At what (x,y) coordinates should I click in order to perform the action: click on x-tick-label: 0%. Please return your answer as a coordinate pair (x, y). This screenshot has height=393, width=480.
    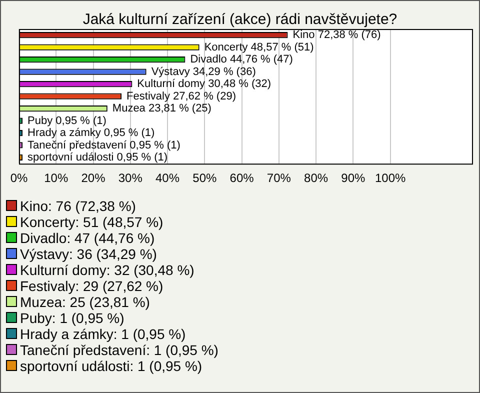
    Looking at the image, I should click on (19, 178).